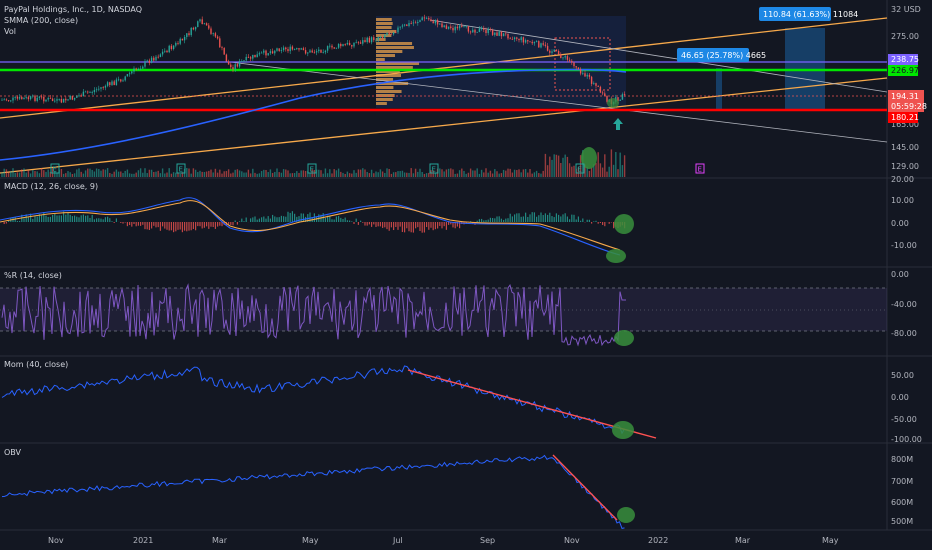 This screenshot has width=932, height=550. Describe the element at coordinates (903, 70) in the screenshot. I see `price-tag-green` at that location.